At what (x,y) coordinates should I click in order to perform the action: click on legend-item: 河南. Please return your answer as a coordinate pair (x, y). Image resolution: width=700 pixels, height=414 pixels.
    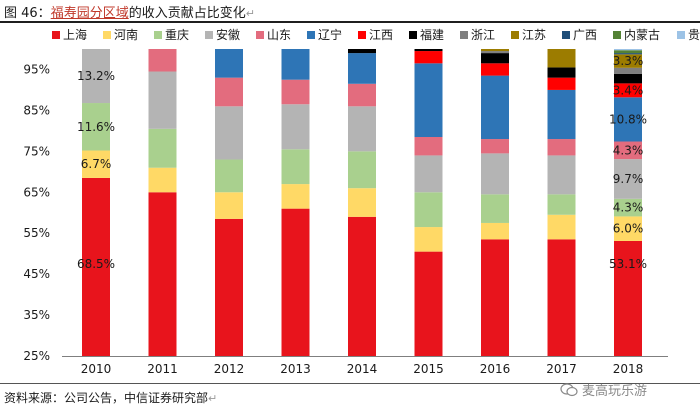
    Looking at the image, I should click on (120, 34).